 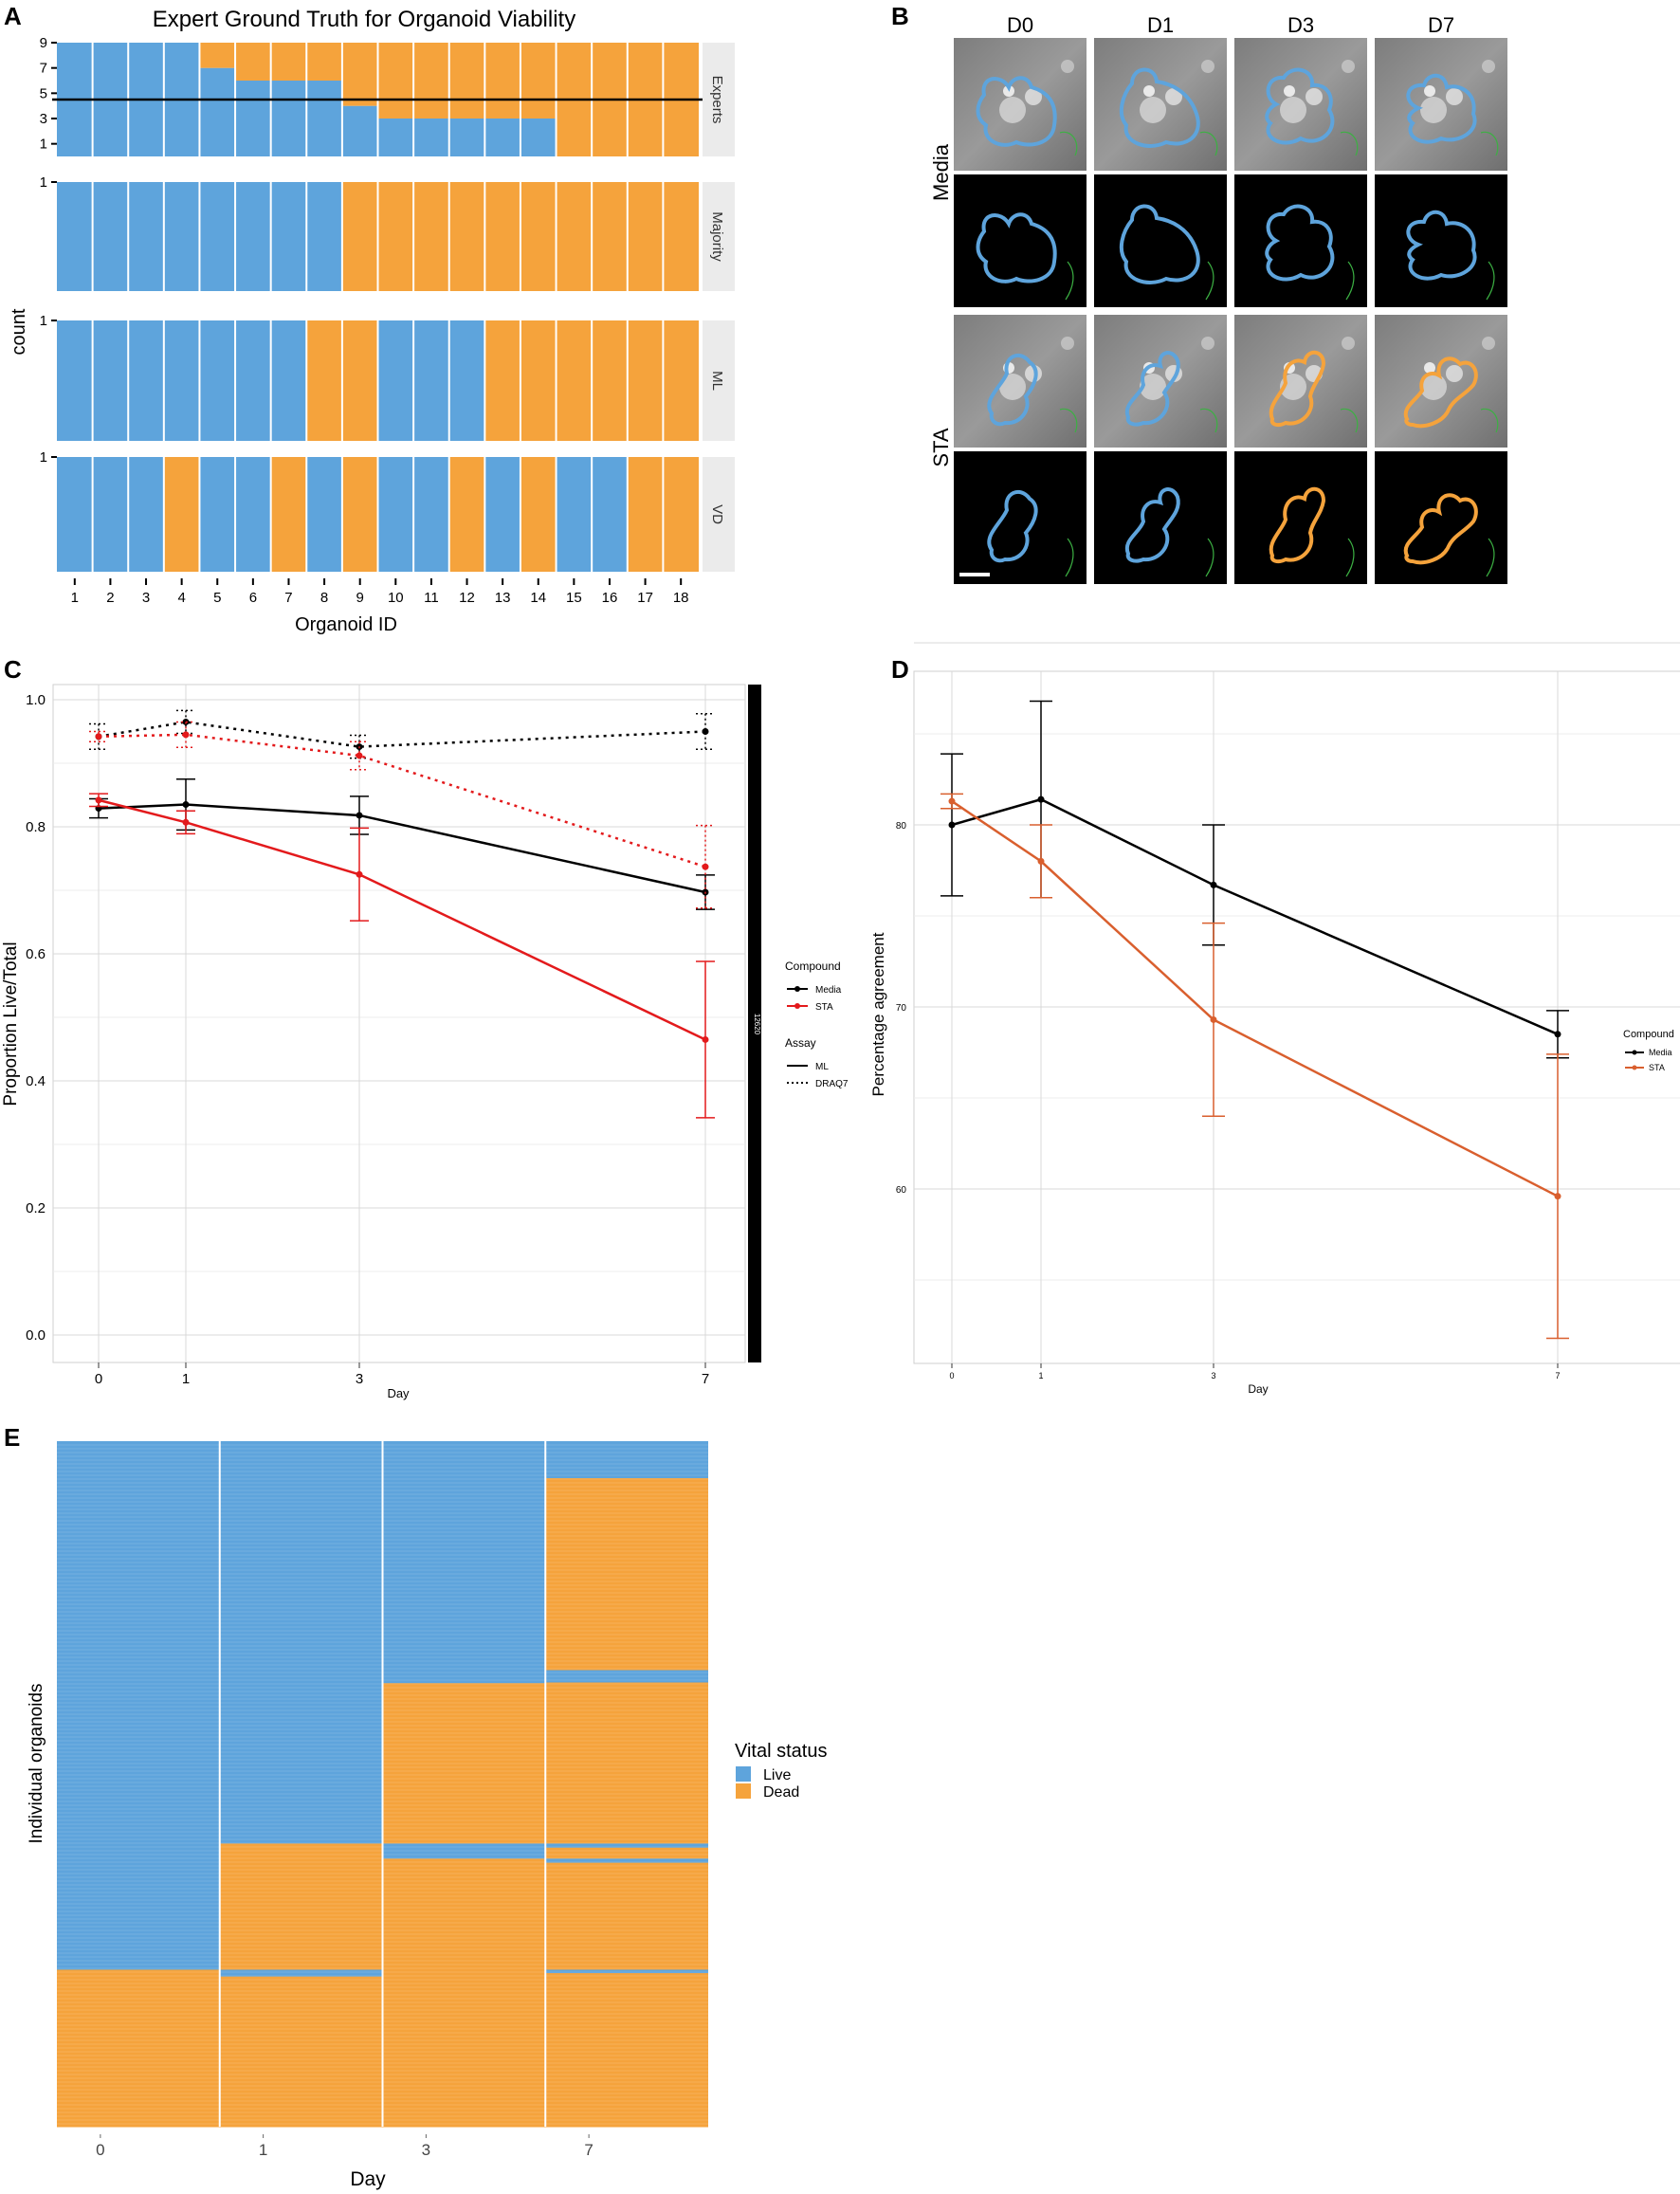 I want to click on data-point-sta-day3, so click(x=1213, y=1019).